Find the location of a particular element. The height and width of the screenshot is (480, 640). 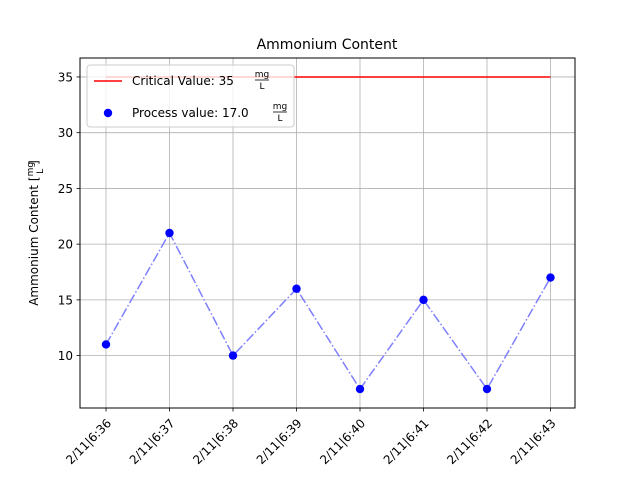

legend-process-label: Process value: 17.0 is located at coordinates (190, 113).